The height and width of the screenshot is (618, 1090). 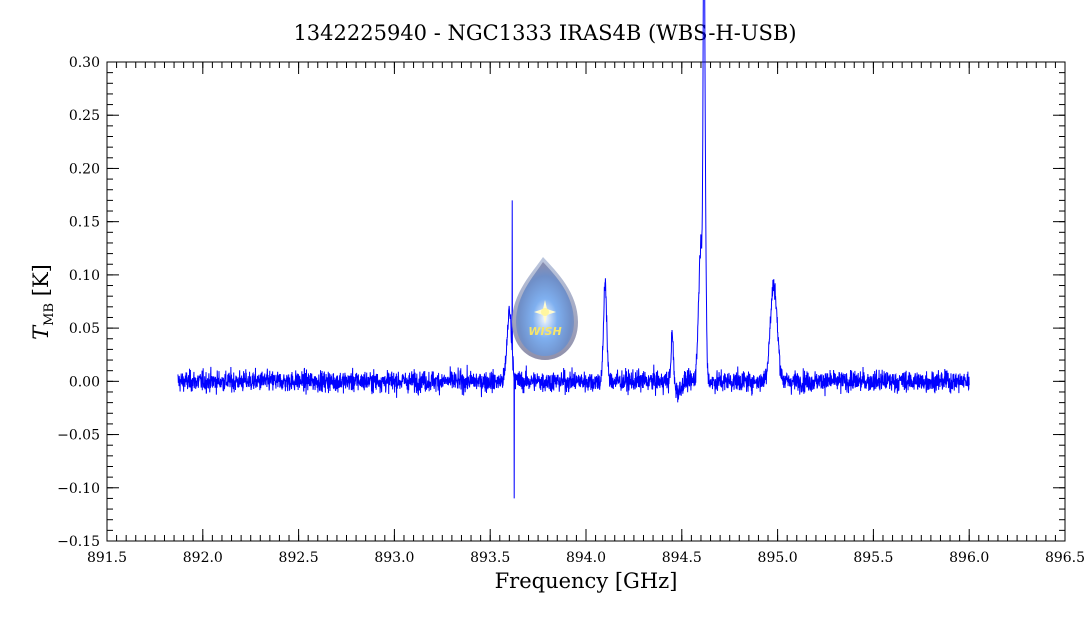 What do you see at coordinates (490, 558) in the screenshot?
I see `x-tick-label: 893.5` at bounding box center [490, 558].